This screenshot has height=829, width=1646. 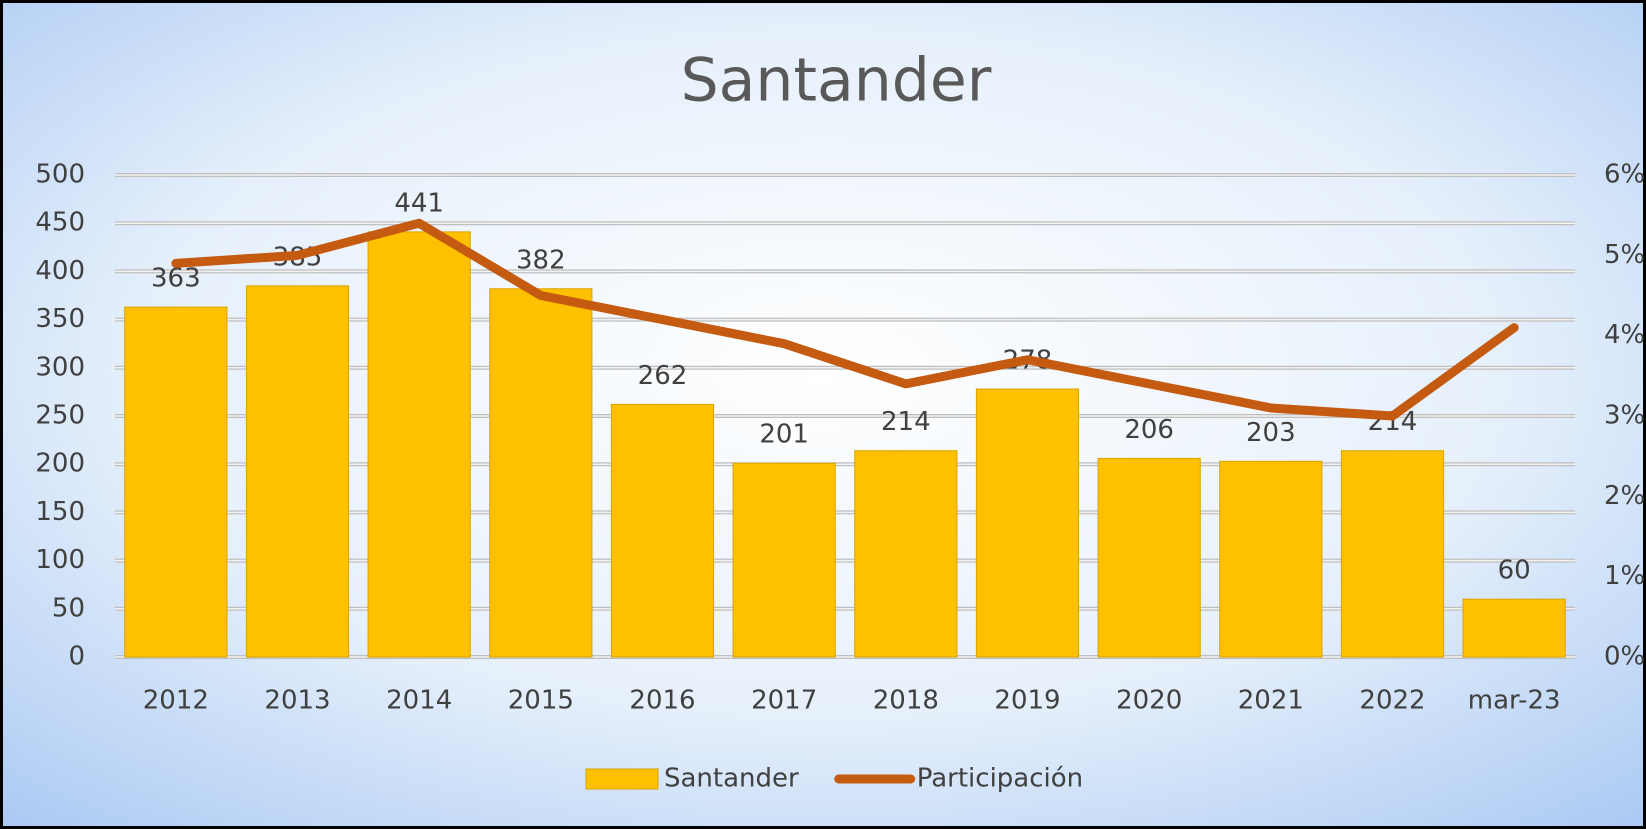 I want to click on y-tick-label: 150, so click(x=60, y=512).